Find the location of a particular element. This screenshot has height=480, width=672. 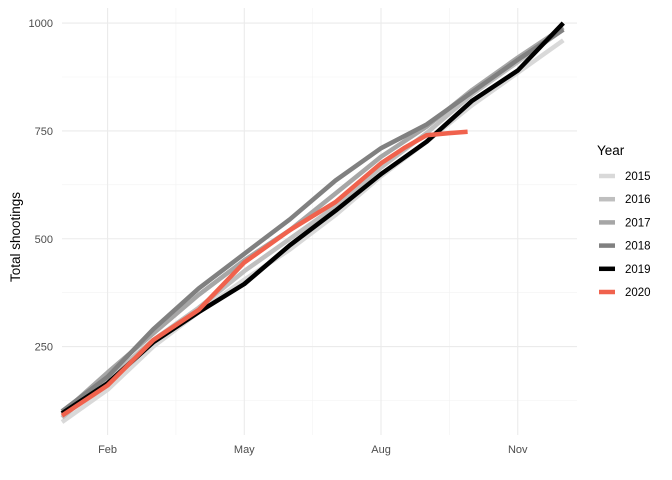

legend-label-2018: 2018 is located at coordinates (638, 247).